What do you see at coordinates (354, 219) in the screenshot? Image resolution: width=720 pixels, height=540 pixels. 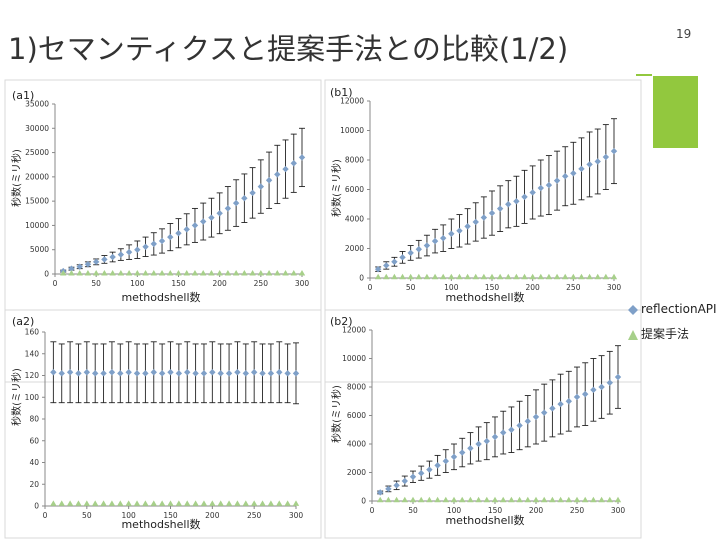 I see `y-tick-label: 4000` at bounding box center [354, 219].